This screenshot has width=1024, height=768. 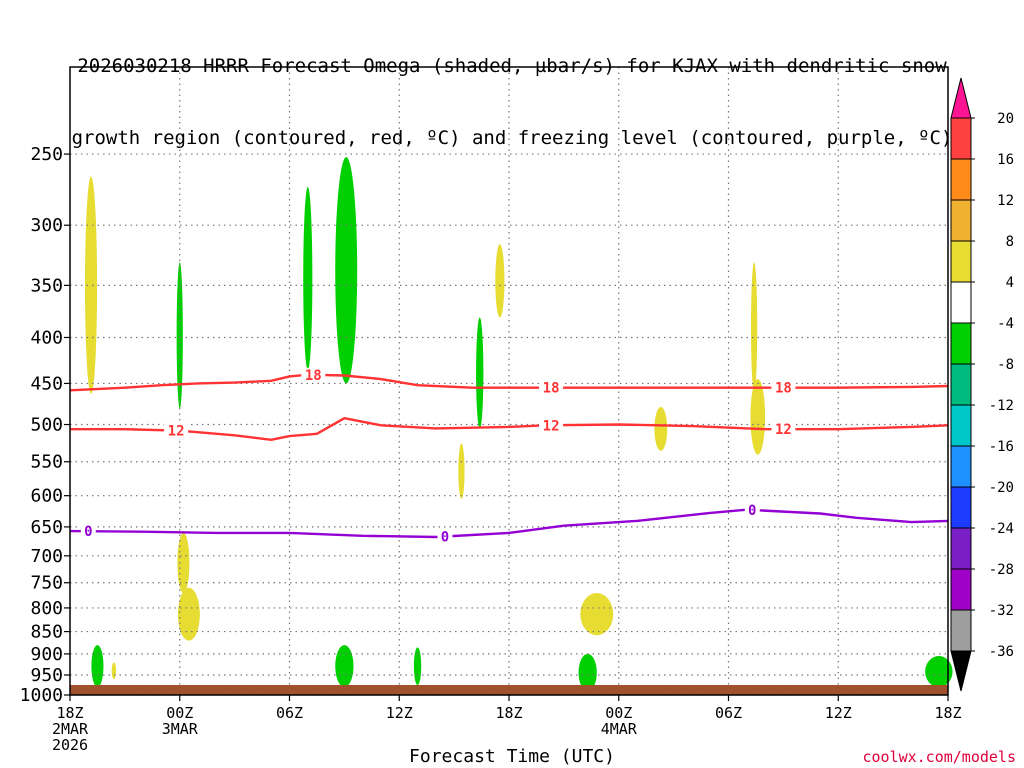 I want to click on ytick-label: 700, so click(x=46, y=556).